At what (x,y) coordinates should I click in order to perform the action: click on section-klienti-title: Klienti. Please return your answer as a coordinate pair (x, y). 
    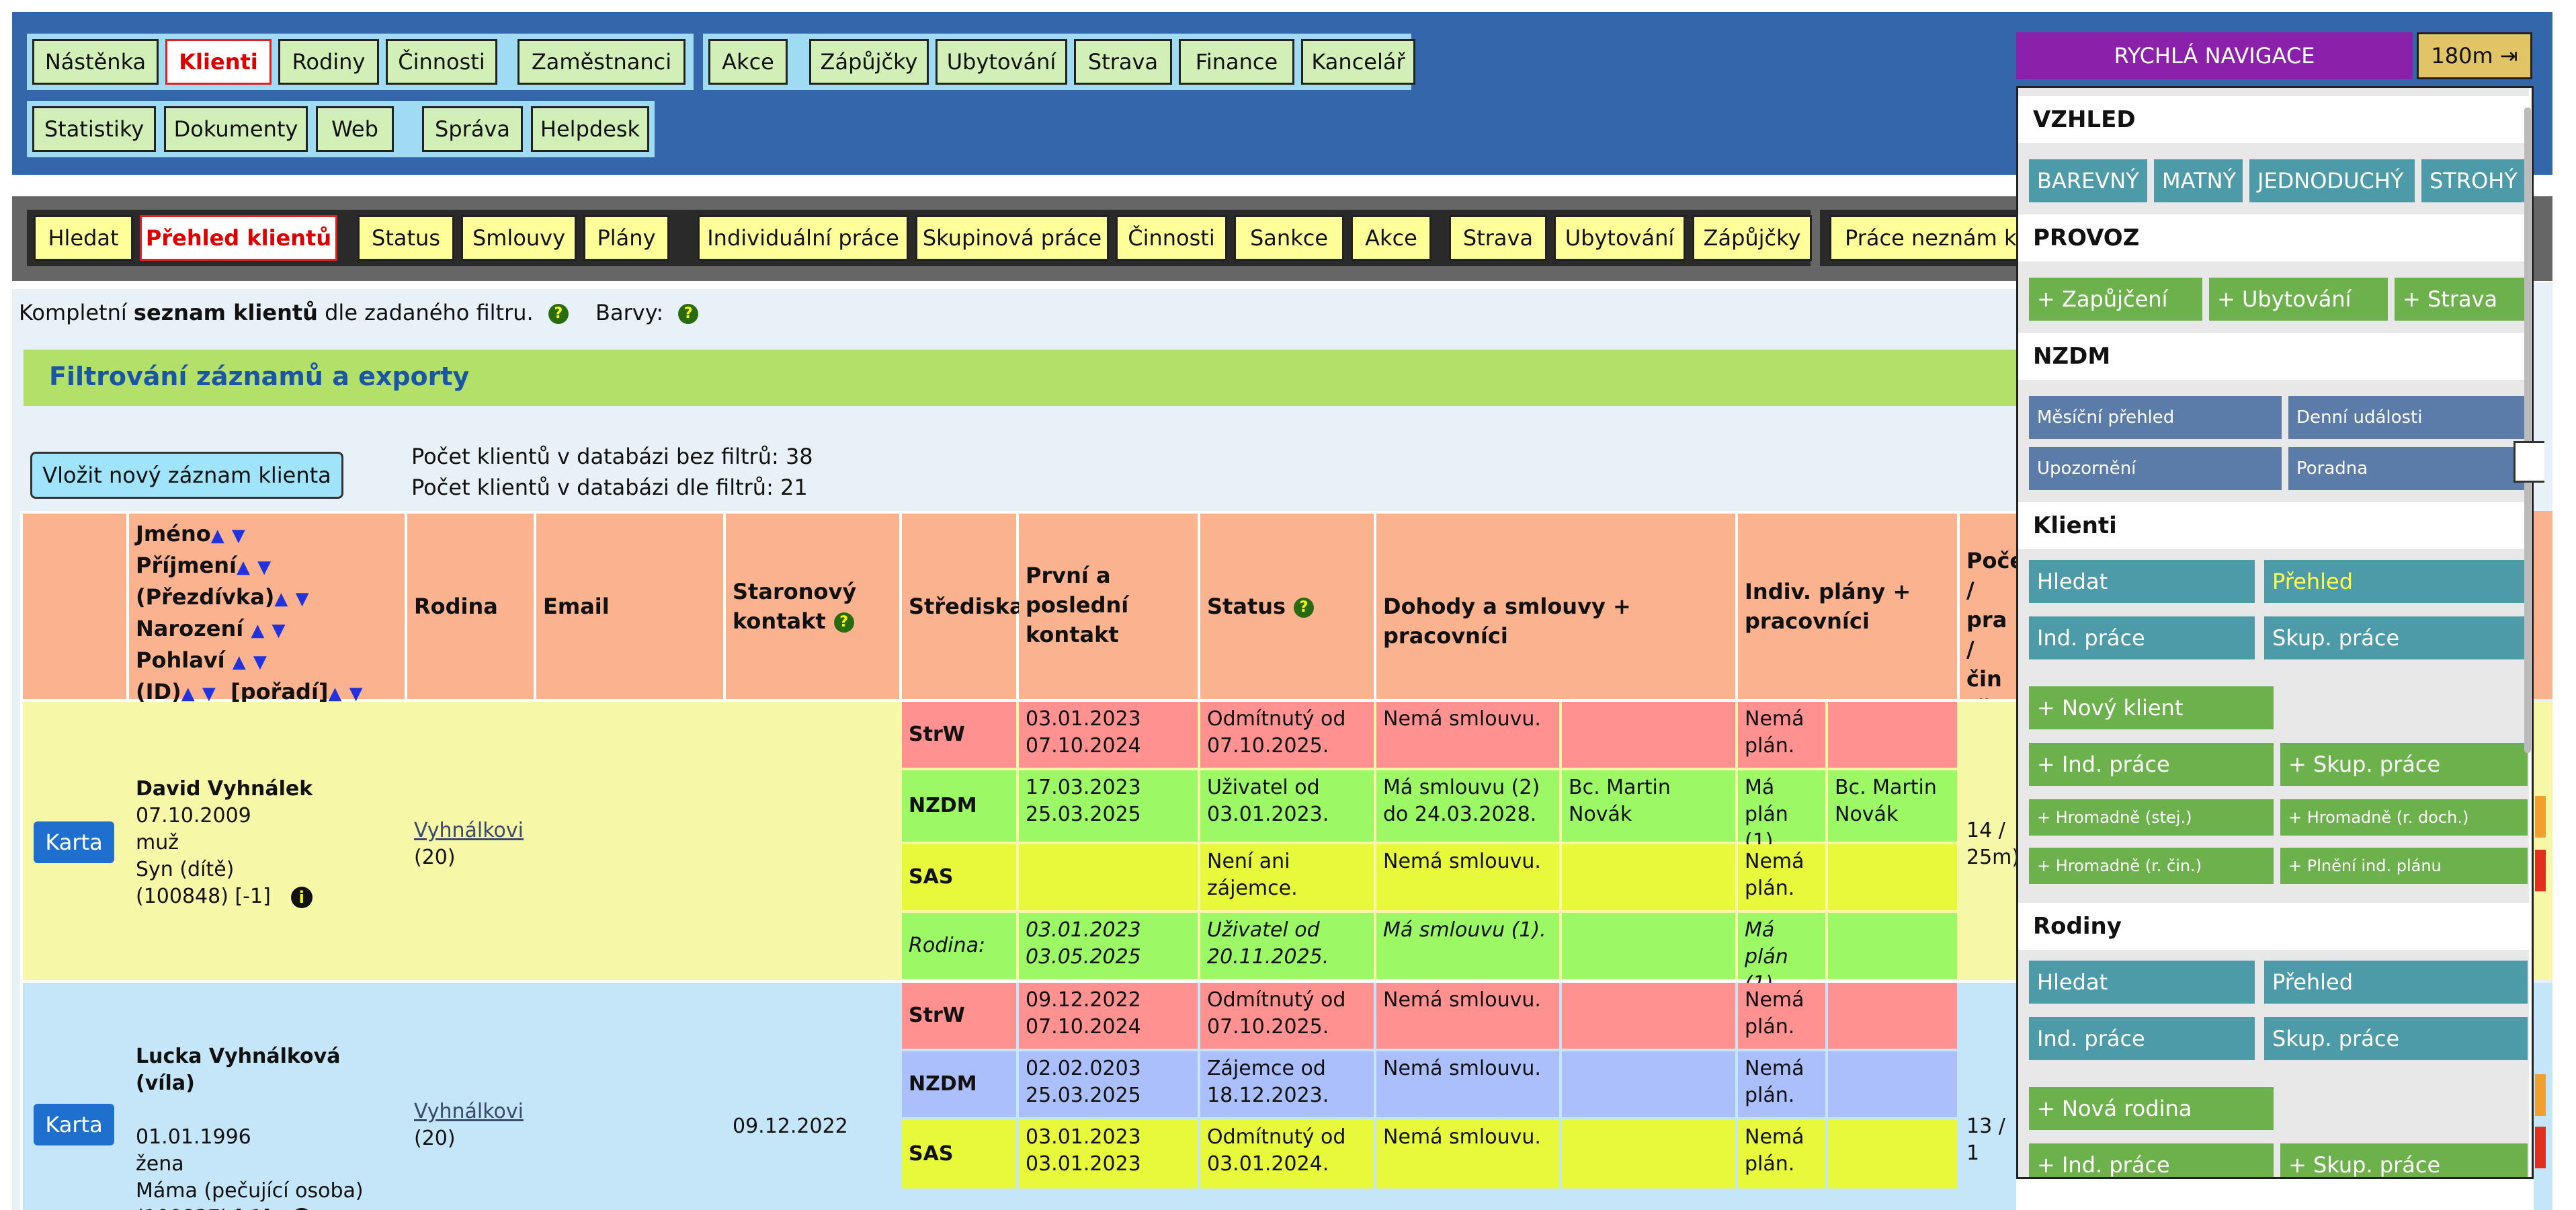
    Looking at the image, I should click on (2273, 525).